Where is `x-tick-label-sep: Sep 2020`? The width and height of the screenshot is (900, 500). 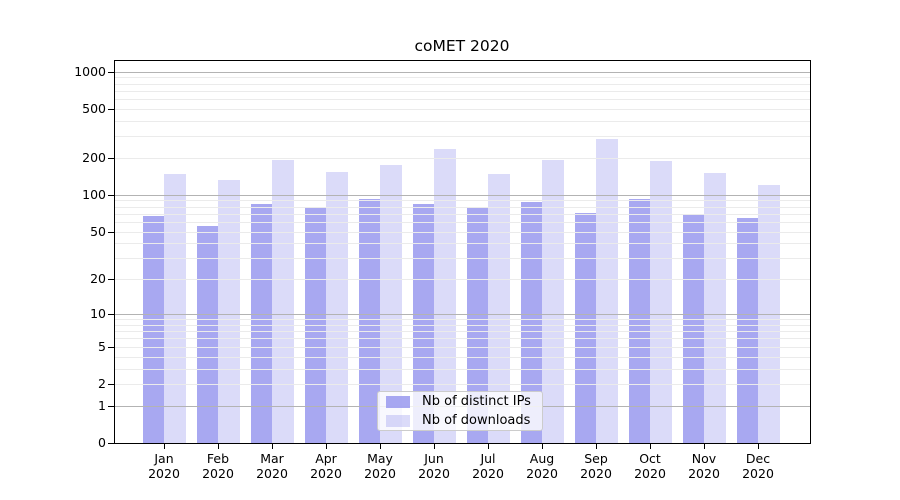 x-tick-label-sep: Sep 2020 is located at coordinates (596, 466).